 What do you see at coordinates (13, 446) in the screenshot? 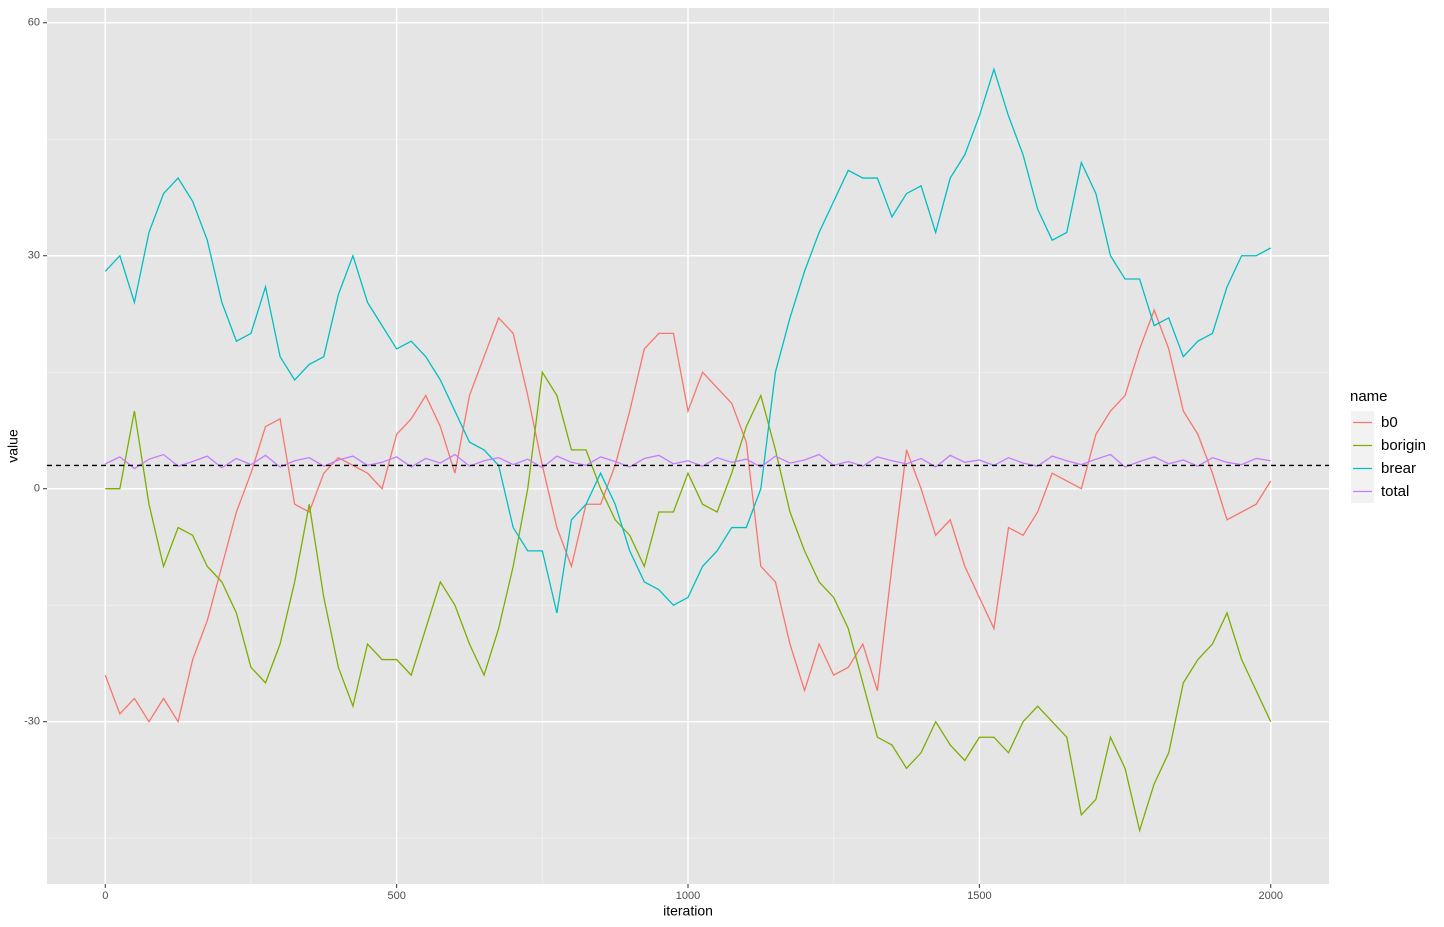
I see `y-axis-title: value` at bounding box center [13, 446].